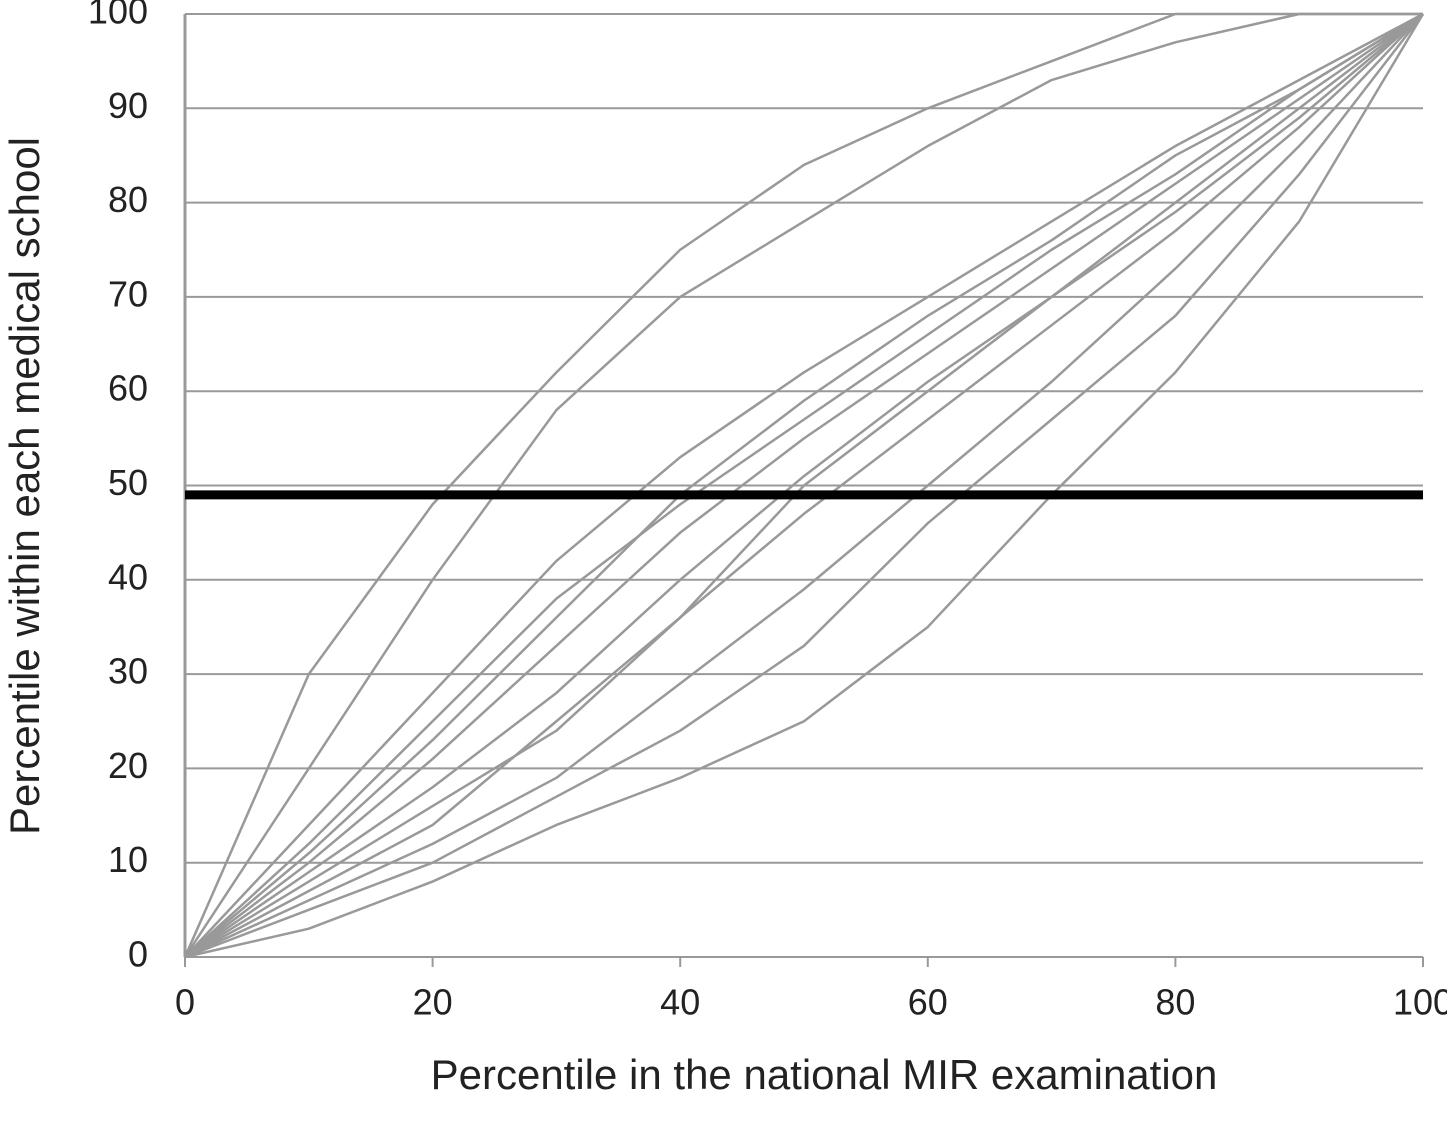  What do you see at coordinates (185, 1002) in the screenshot?
I see `x-tick-label: 0` at bounding box center [185, 1002].